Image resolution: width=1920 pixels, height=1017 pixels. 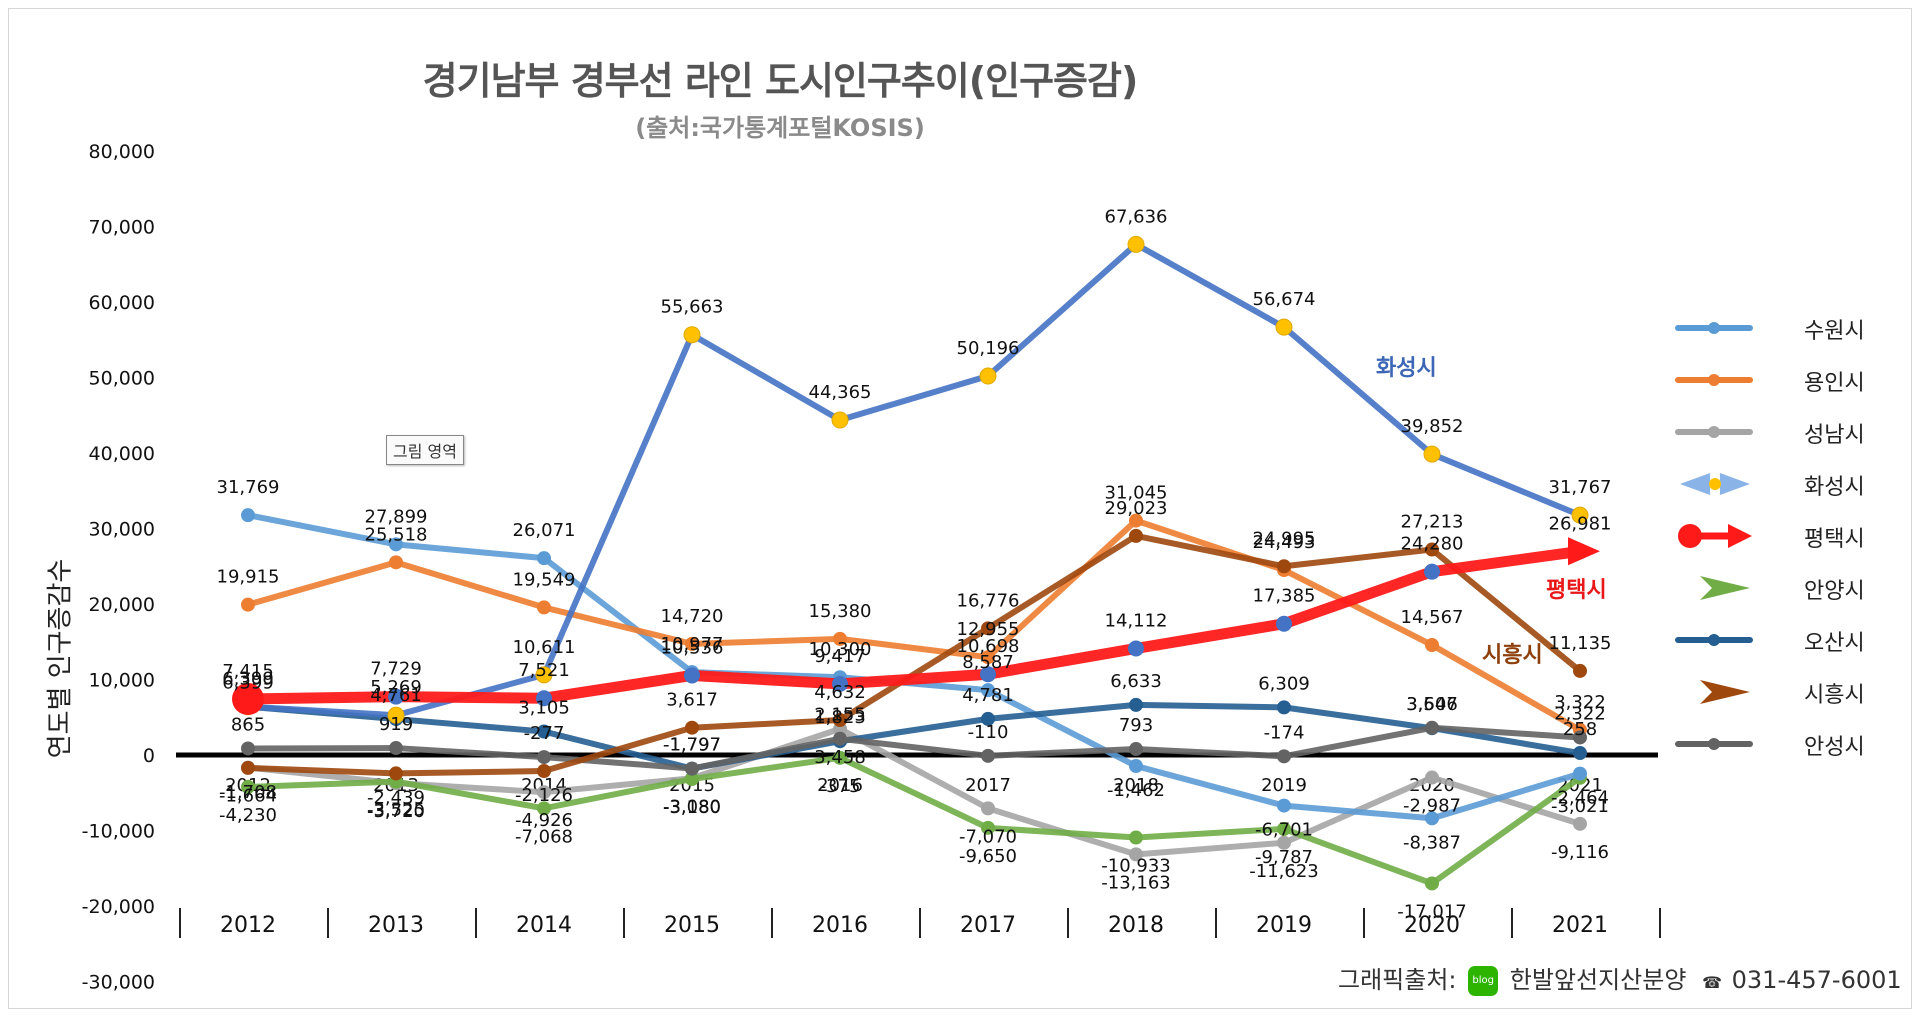 I want to click on data-label: 15,380, so click(x=840, y=611).